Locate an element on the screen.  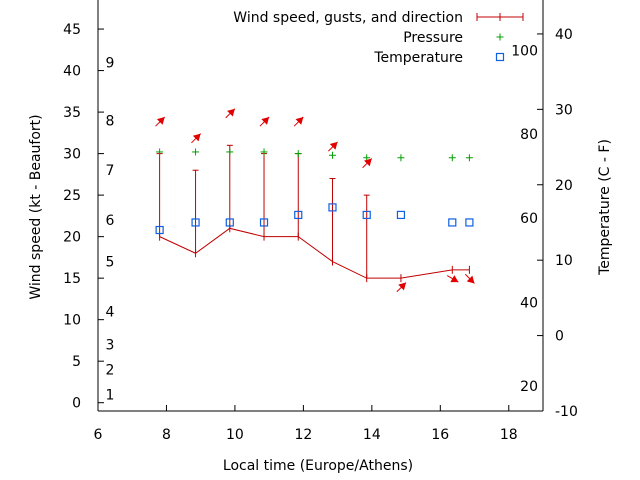
y2-tick-label: 0 is located at coordinates (559, 337).